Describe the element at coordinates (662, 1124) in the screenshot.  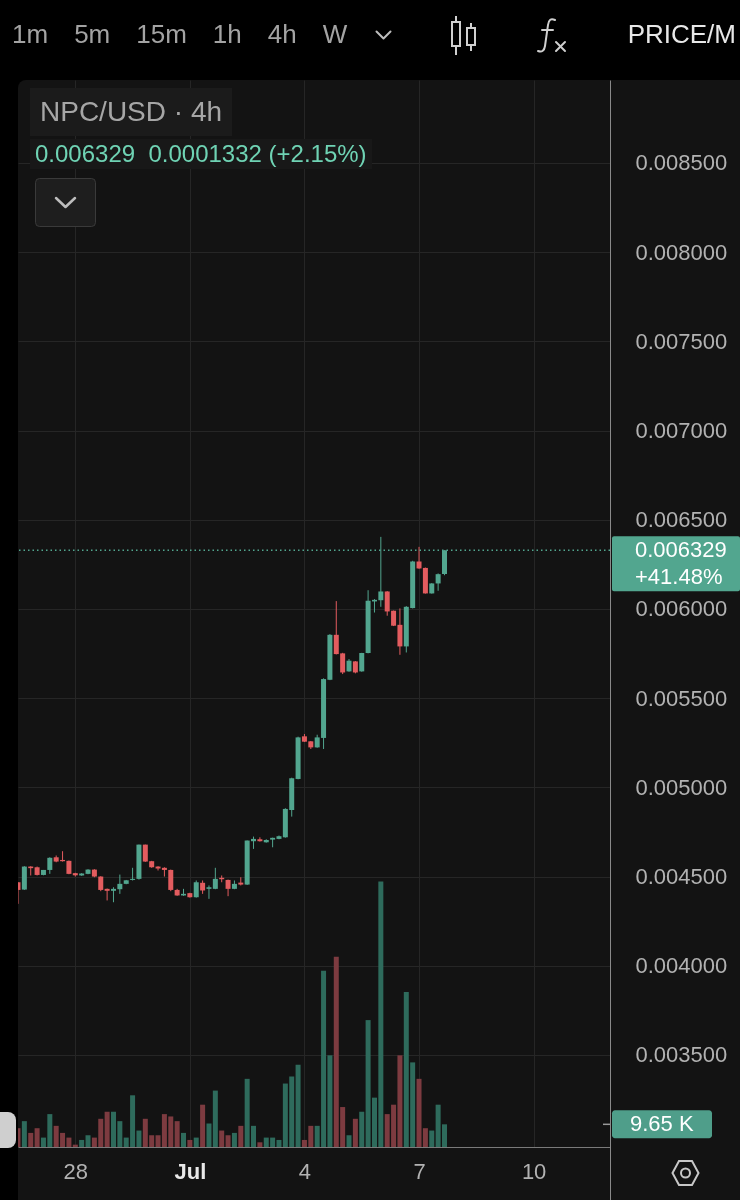
I see `y2-tick-label: 9.65 K` at that location.